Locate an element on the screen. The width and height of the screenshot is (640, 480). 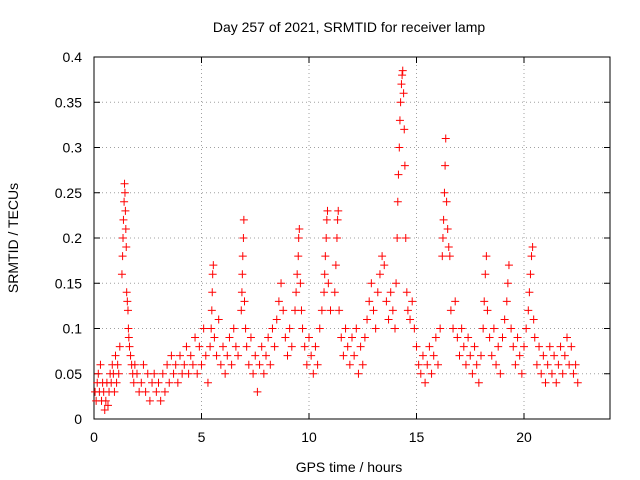
x-axis-label: GPS time / hours is located at coordinates (349, 467).